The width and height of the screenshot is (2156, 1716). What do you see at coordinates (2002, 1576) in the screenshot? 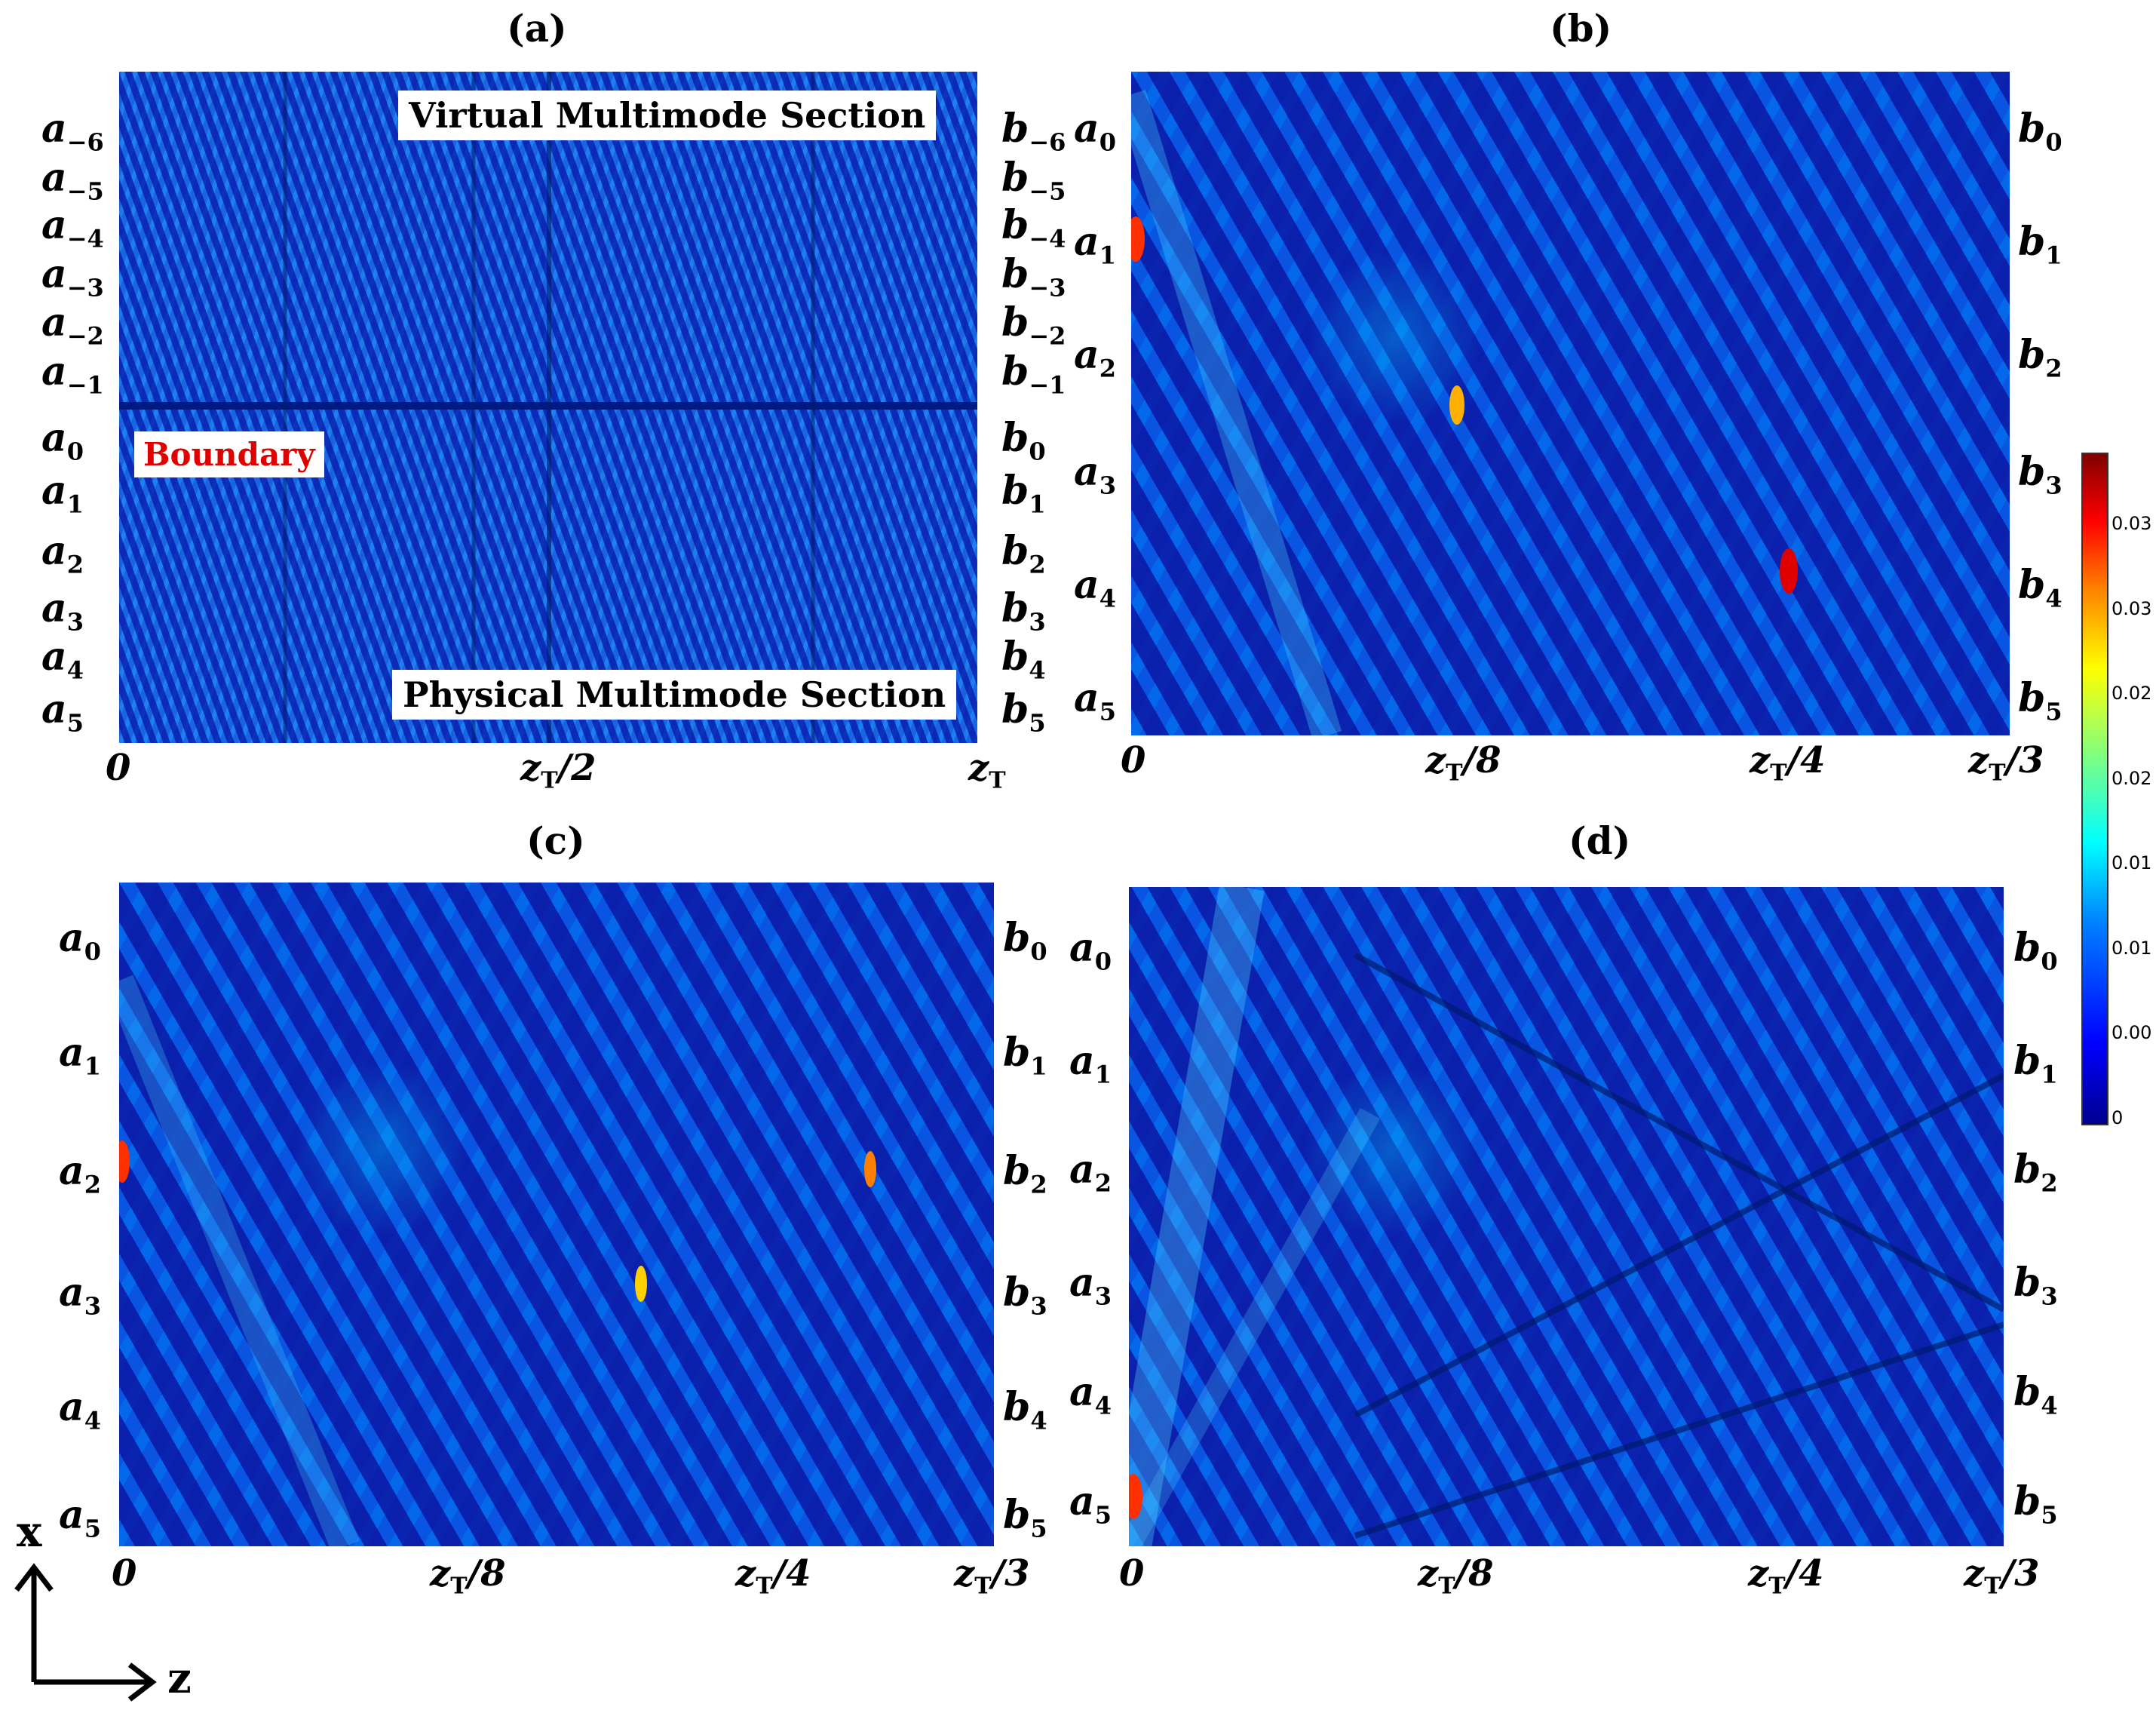
I see `xtick-3-3: zT/3` at bounding box center [2002, 1576].